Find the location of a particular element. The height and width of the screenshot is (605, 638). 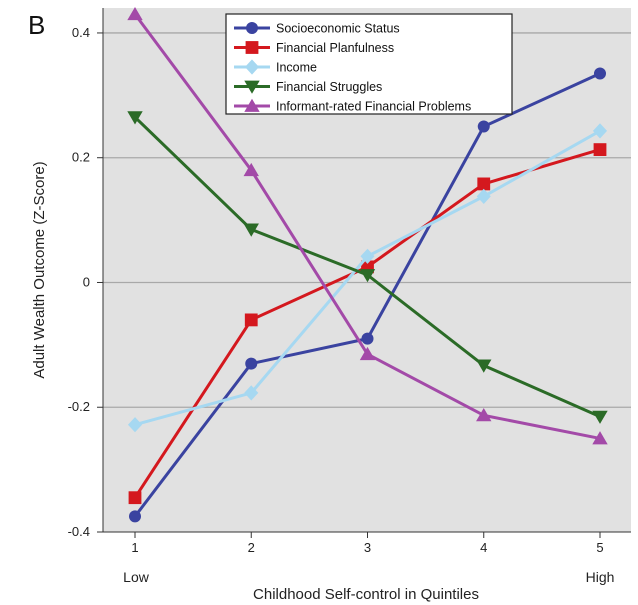

x-axis-ticks: 1 2 3 4 5 is located at coordinates (367, 543).